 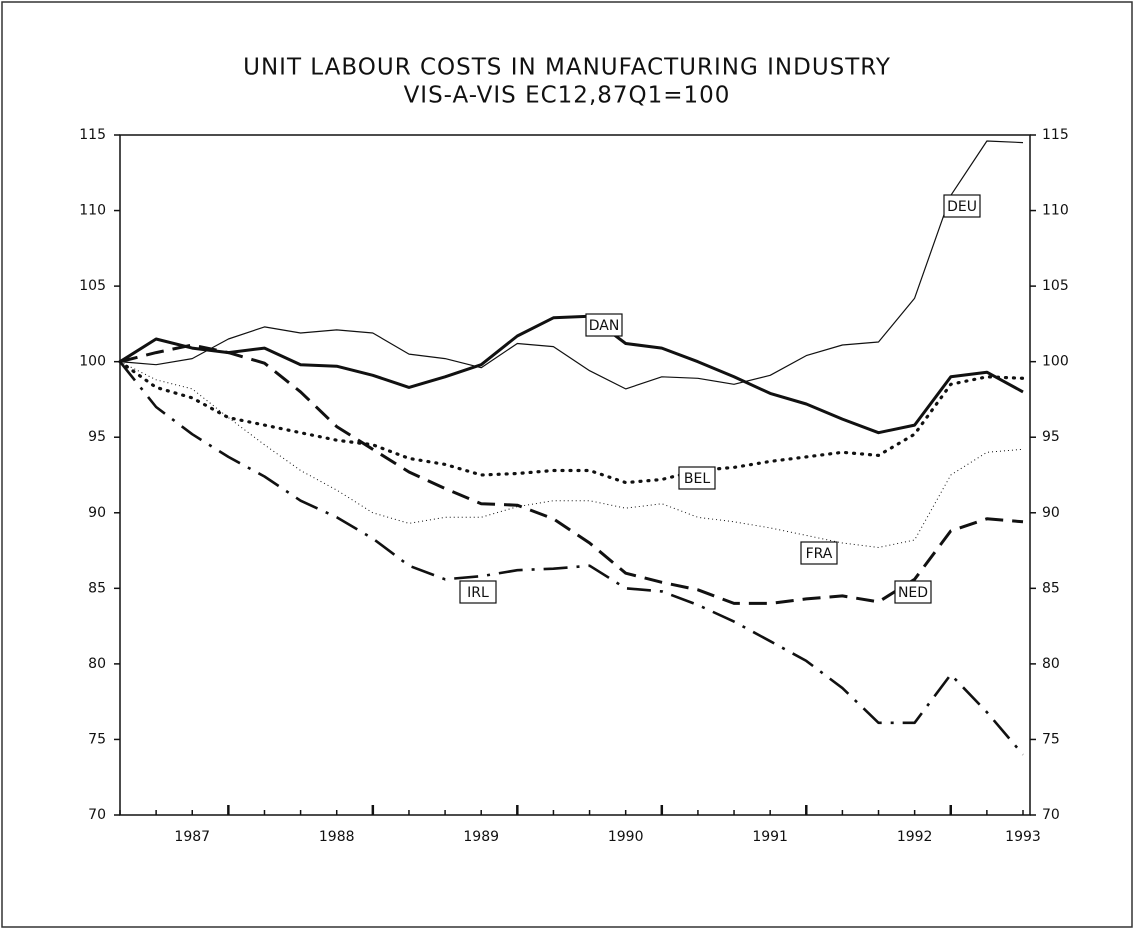 I want to click on y-tick-label: 80, so click(x=97, y=664).